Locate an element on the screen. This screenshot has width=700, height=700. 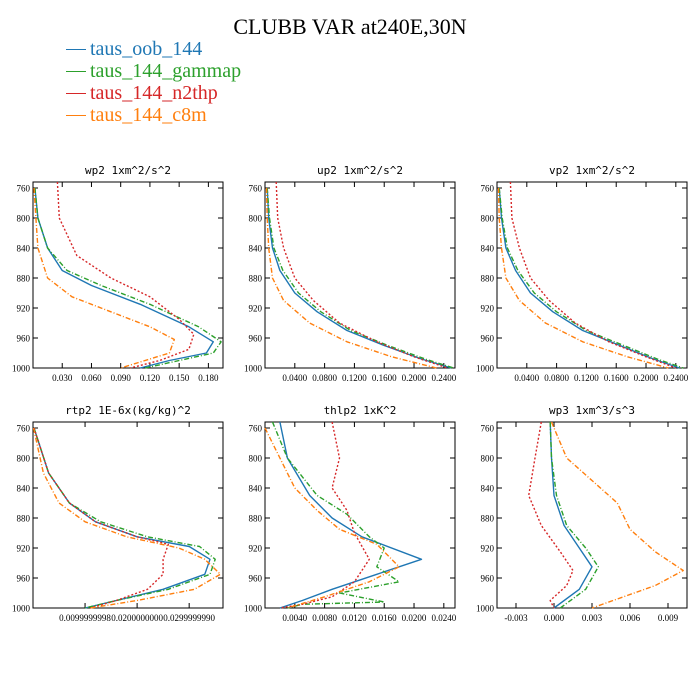
x-tick-label: 0.009 is located at coordinates (668, 618).